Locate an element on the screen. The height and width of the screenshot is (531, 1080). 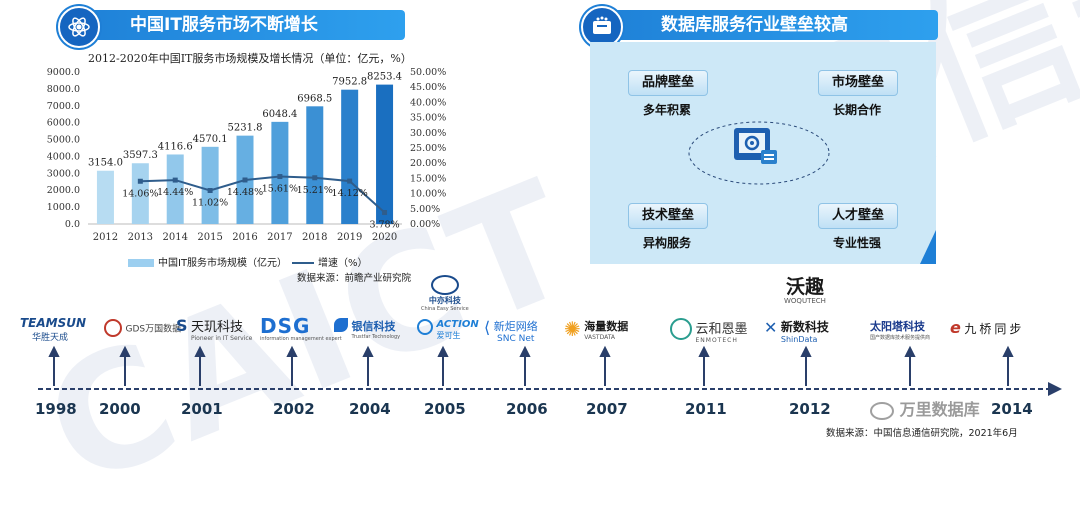
bar-value-label: 3597.3 is located at coordinates (140, 155).